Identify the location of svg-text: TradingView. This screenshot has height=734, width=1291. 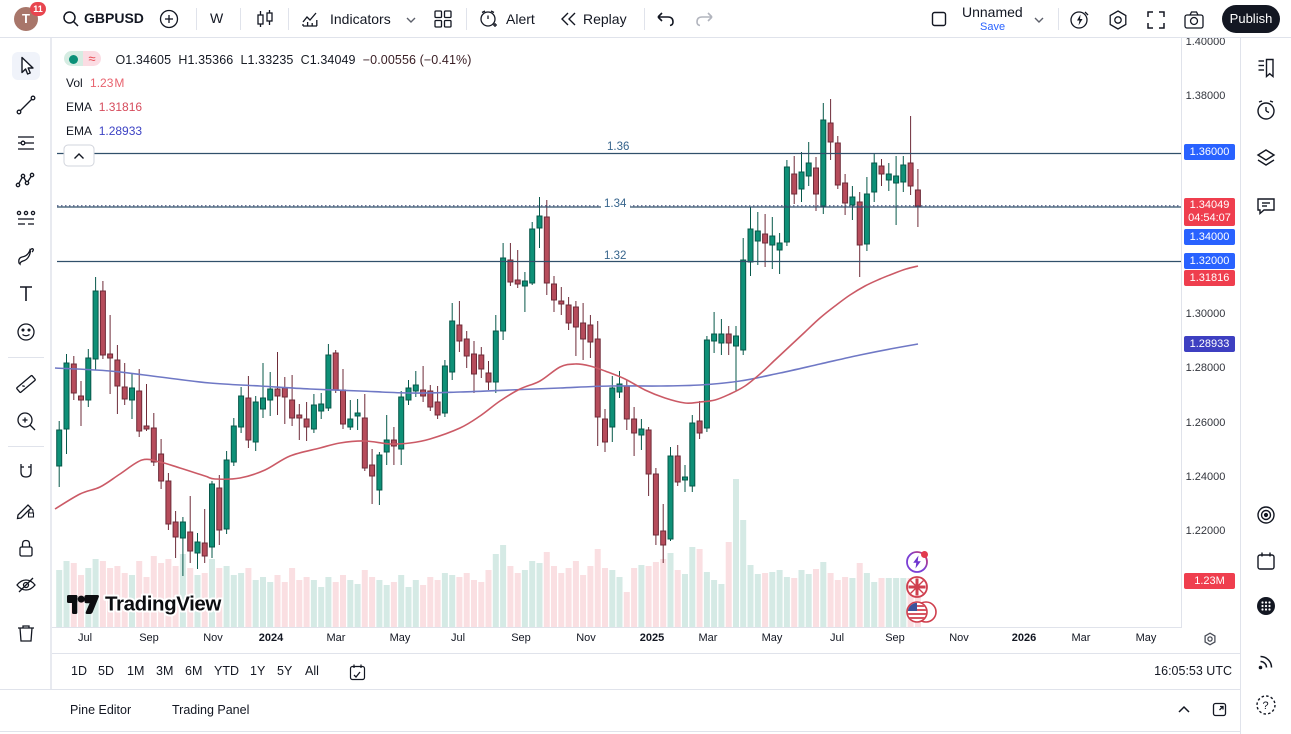
(163, 604).